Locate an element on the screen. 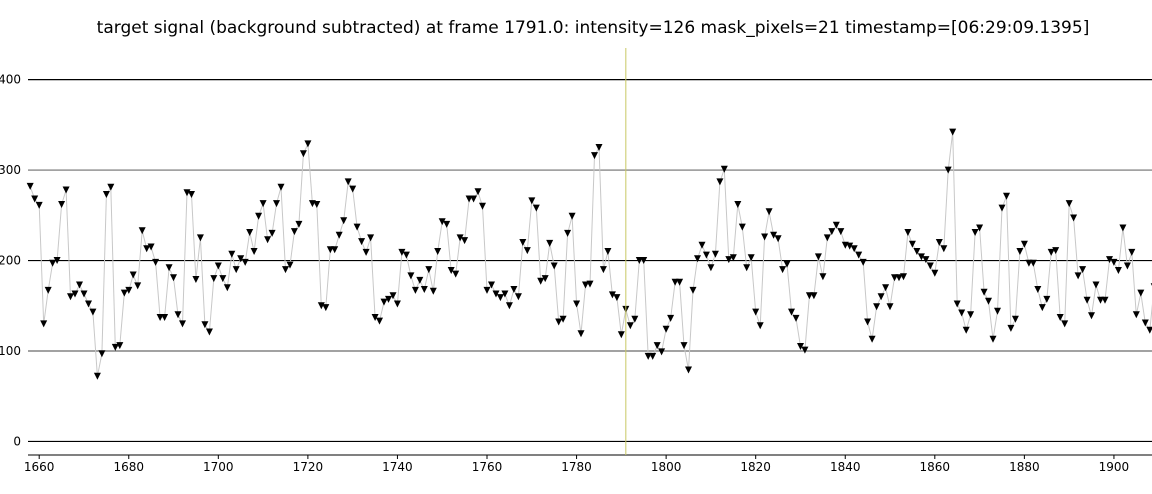  y-tick-label: 0 is located at coordinates (17, 441).